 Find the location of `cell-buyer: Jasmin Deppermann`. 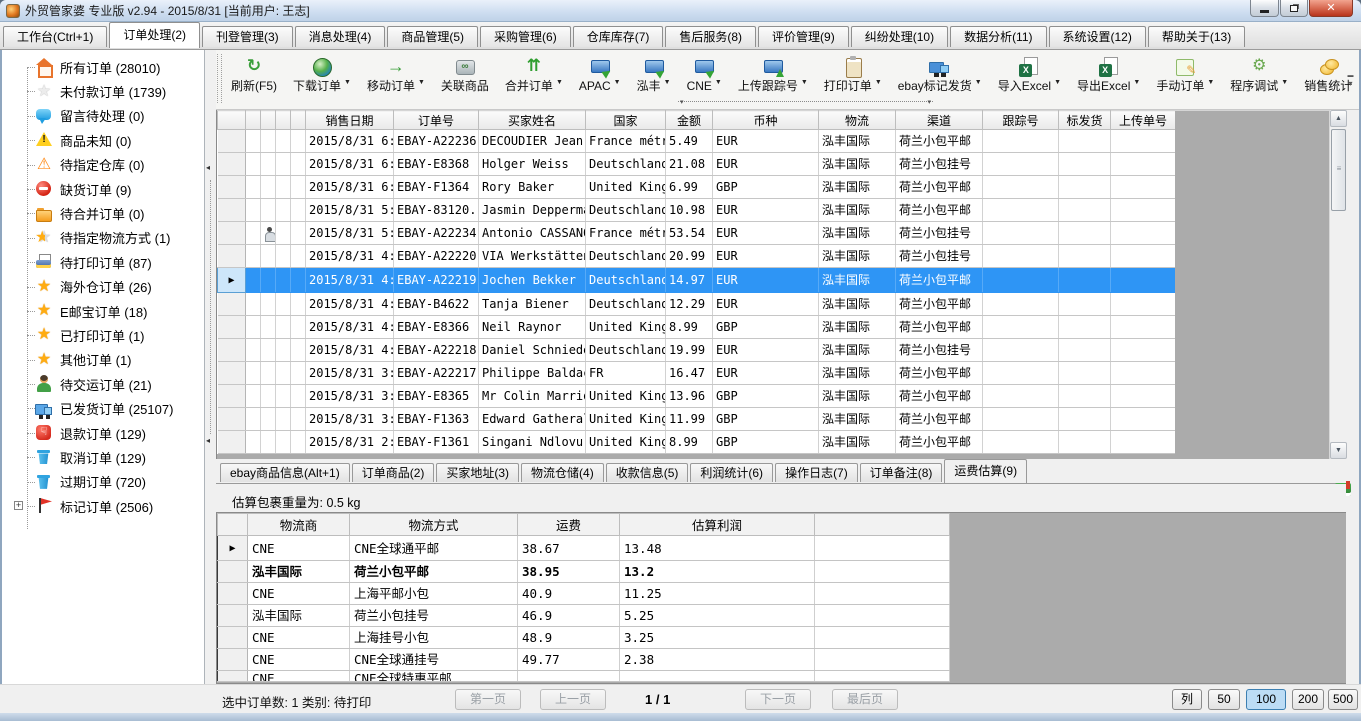

cell-buyer: Jasmin Deppermann is located at coordinates (532, 210).